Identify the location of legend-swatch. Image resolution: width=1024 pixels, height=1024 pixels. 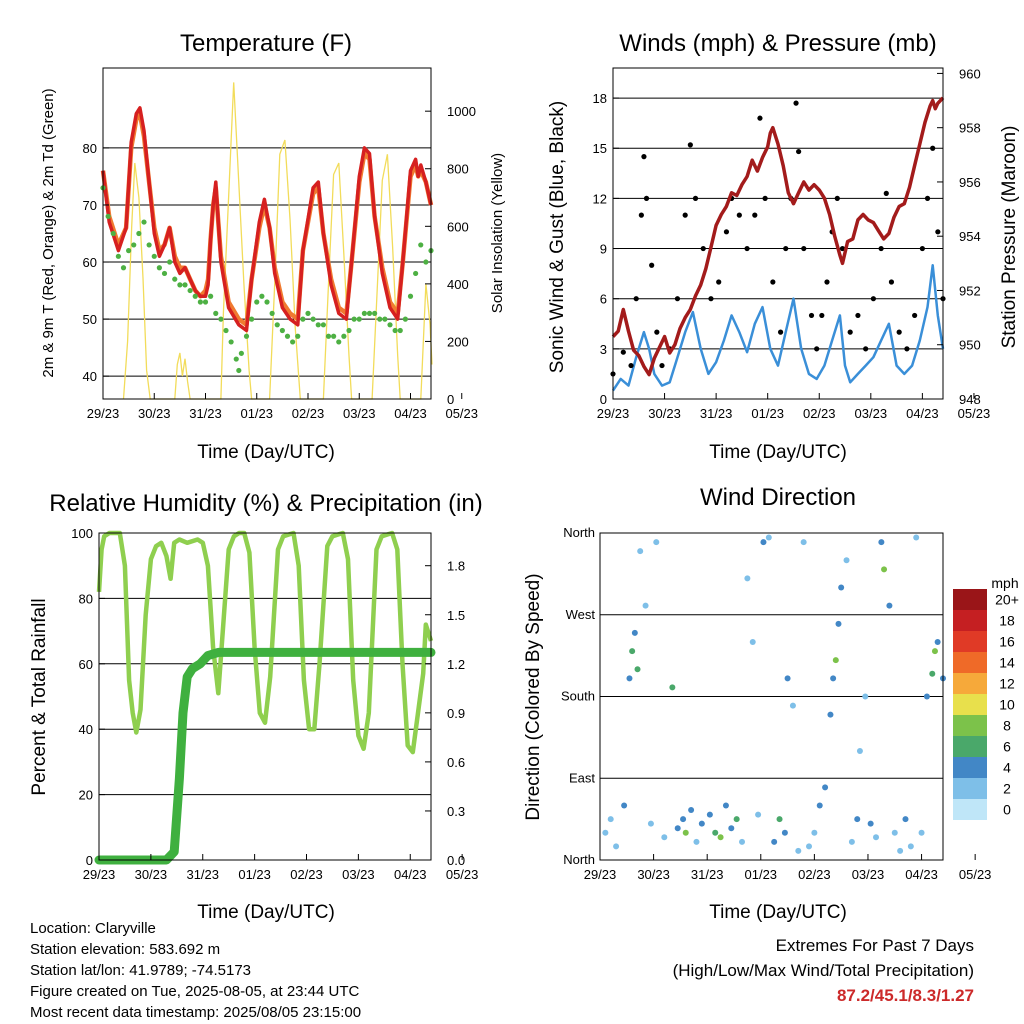
(970, 662).